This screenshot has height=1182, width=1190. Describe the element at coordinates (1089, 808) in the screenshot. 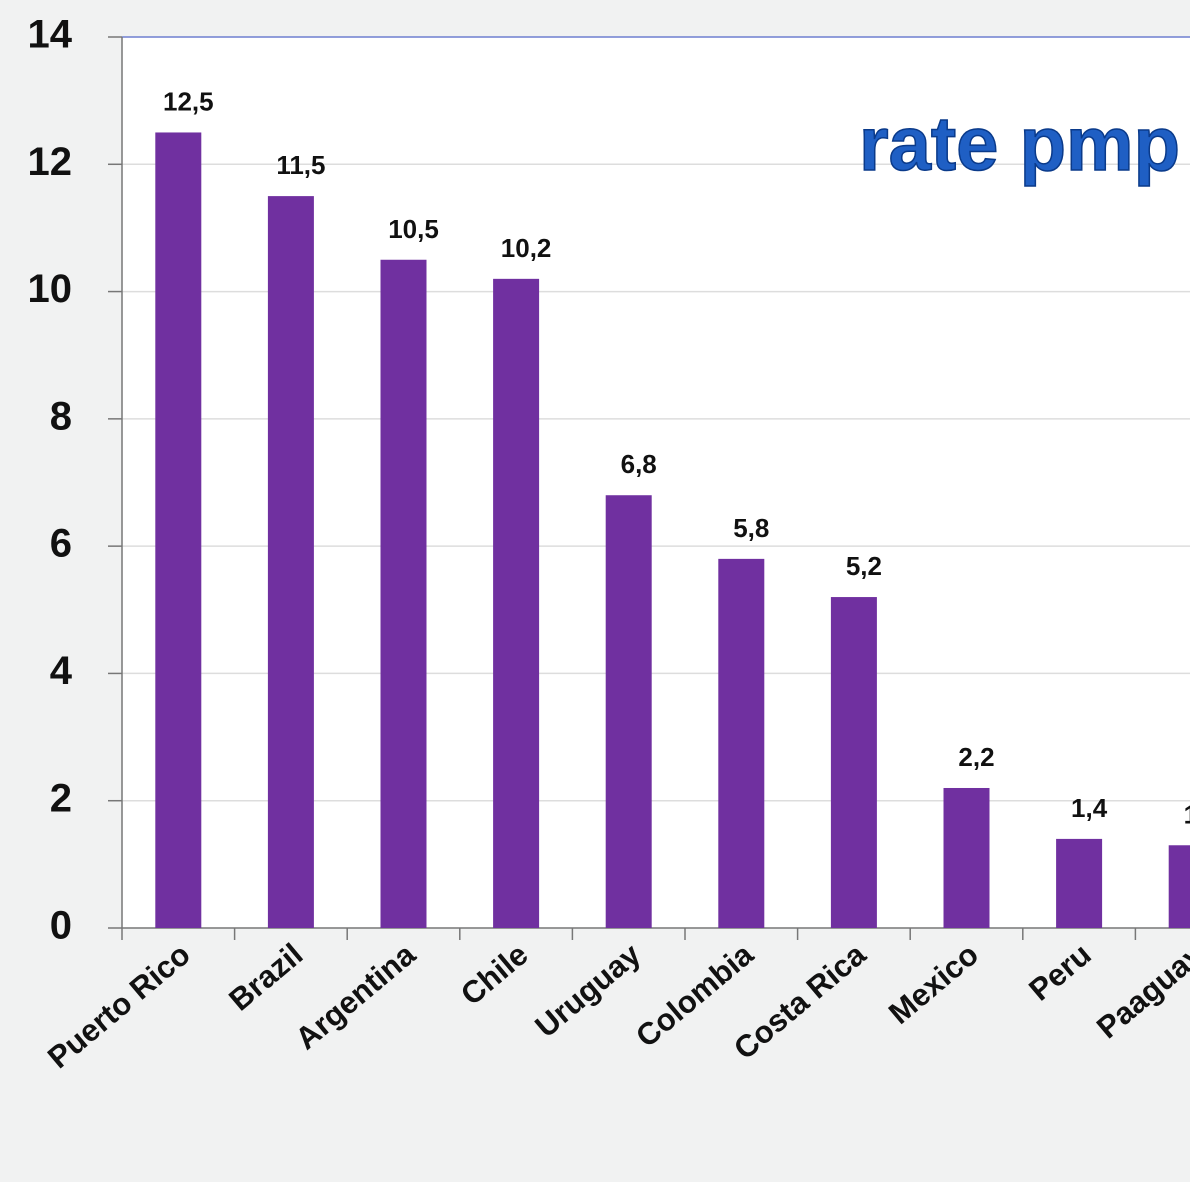

I see `value-label: 1,4` at that location.